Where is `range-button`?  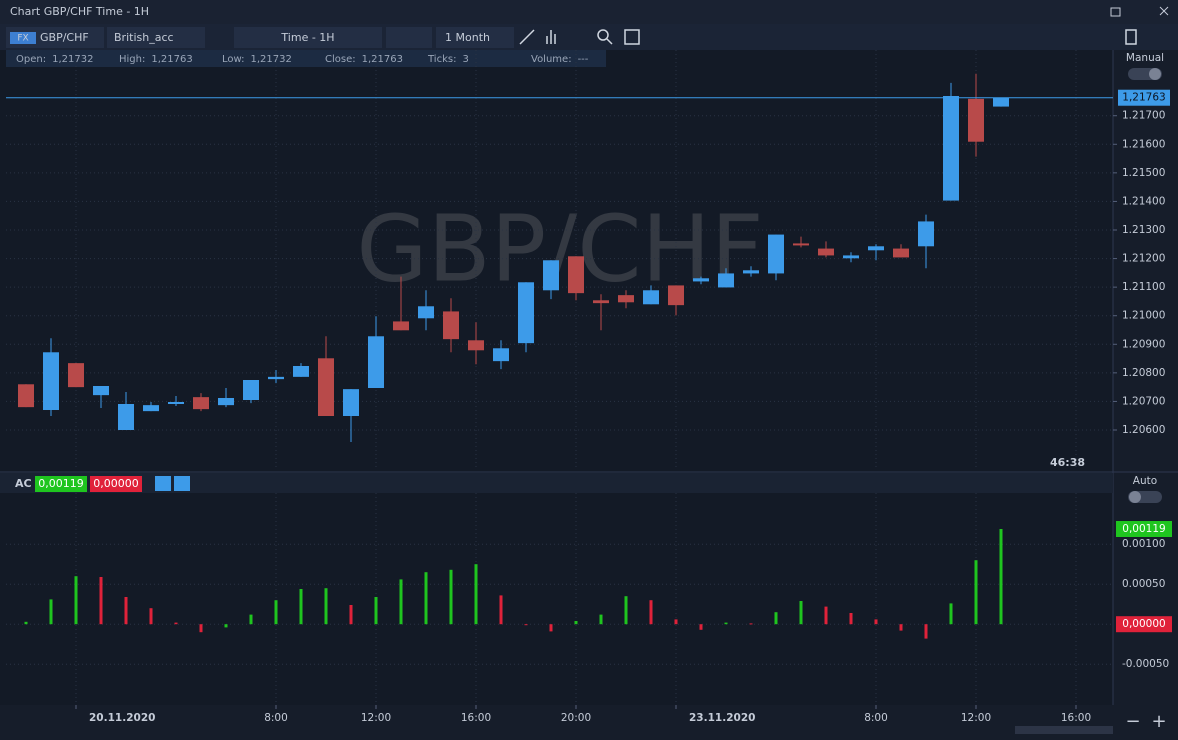 range-button is located at coordinates (475, 37).